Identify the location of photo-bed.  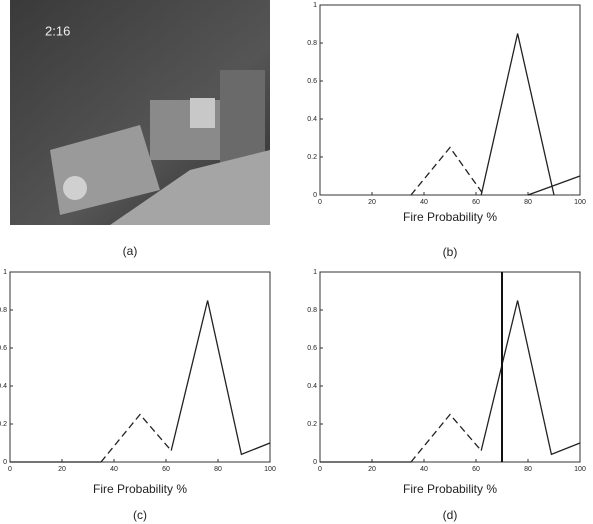
(190, 187).